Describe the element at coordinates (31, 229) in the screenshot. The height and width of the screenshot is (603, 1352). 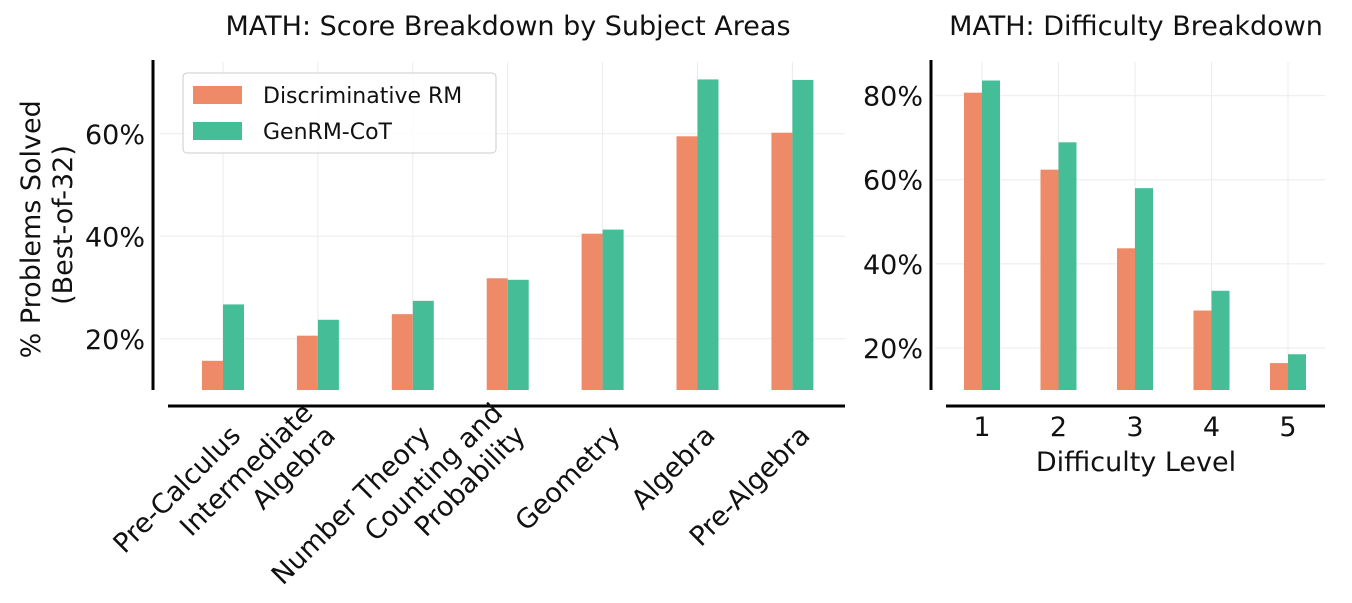
I see `y-axis-label-line-1: % Problems Solved` at that location.